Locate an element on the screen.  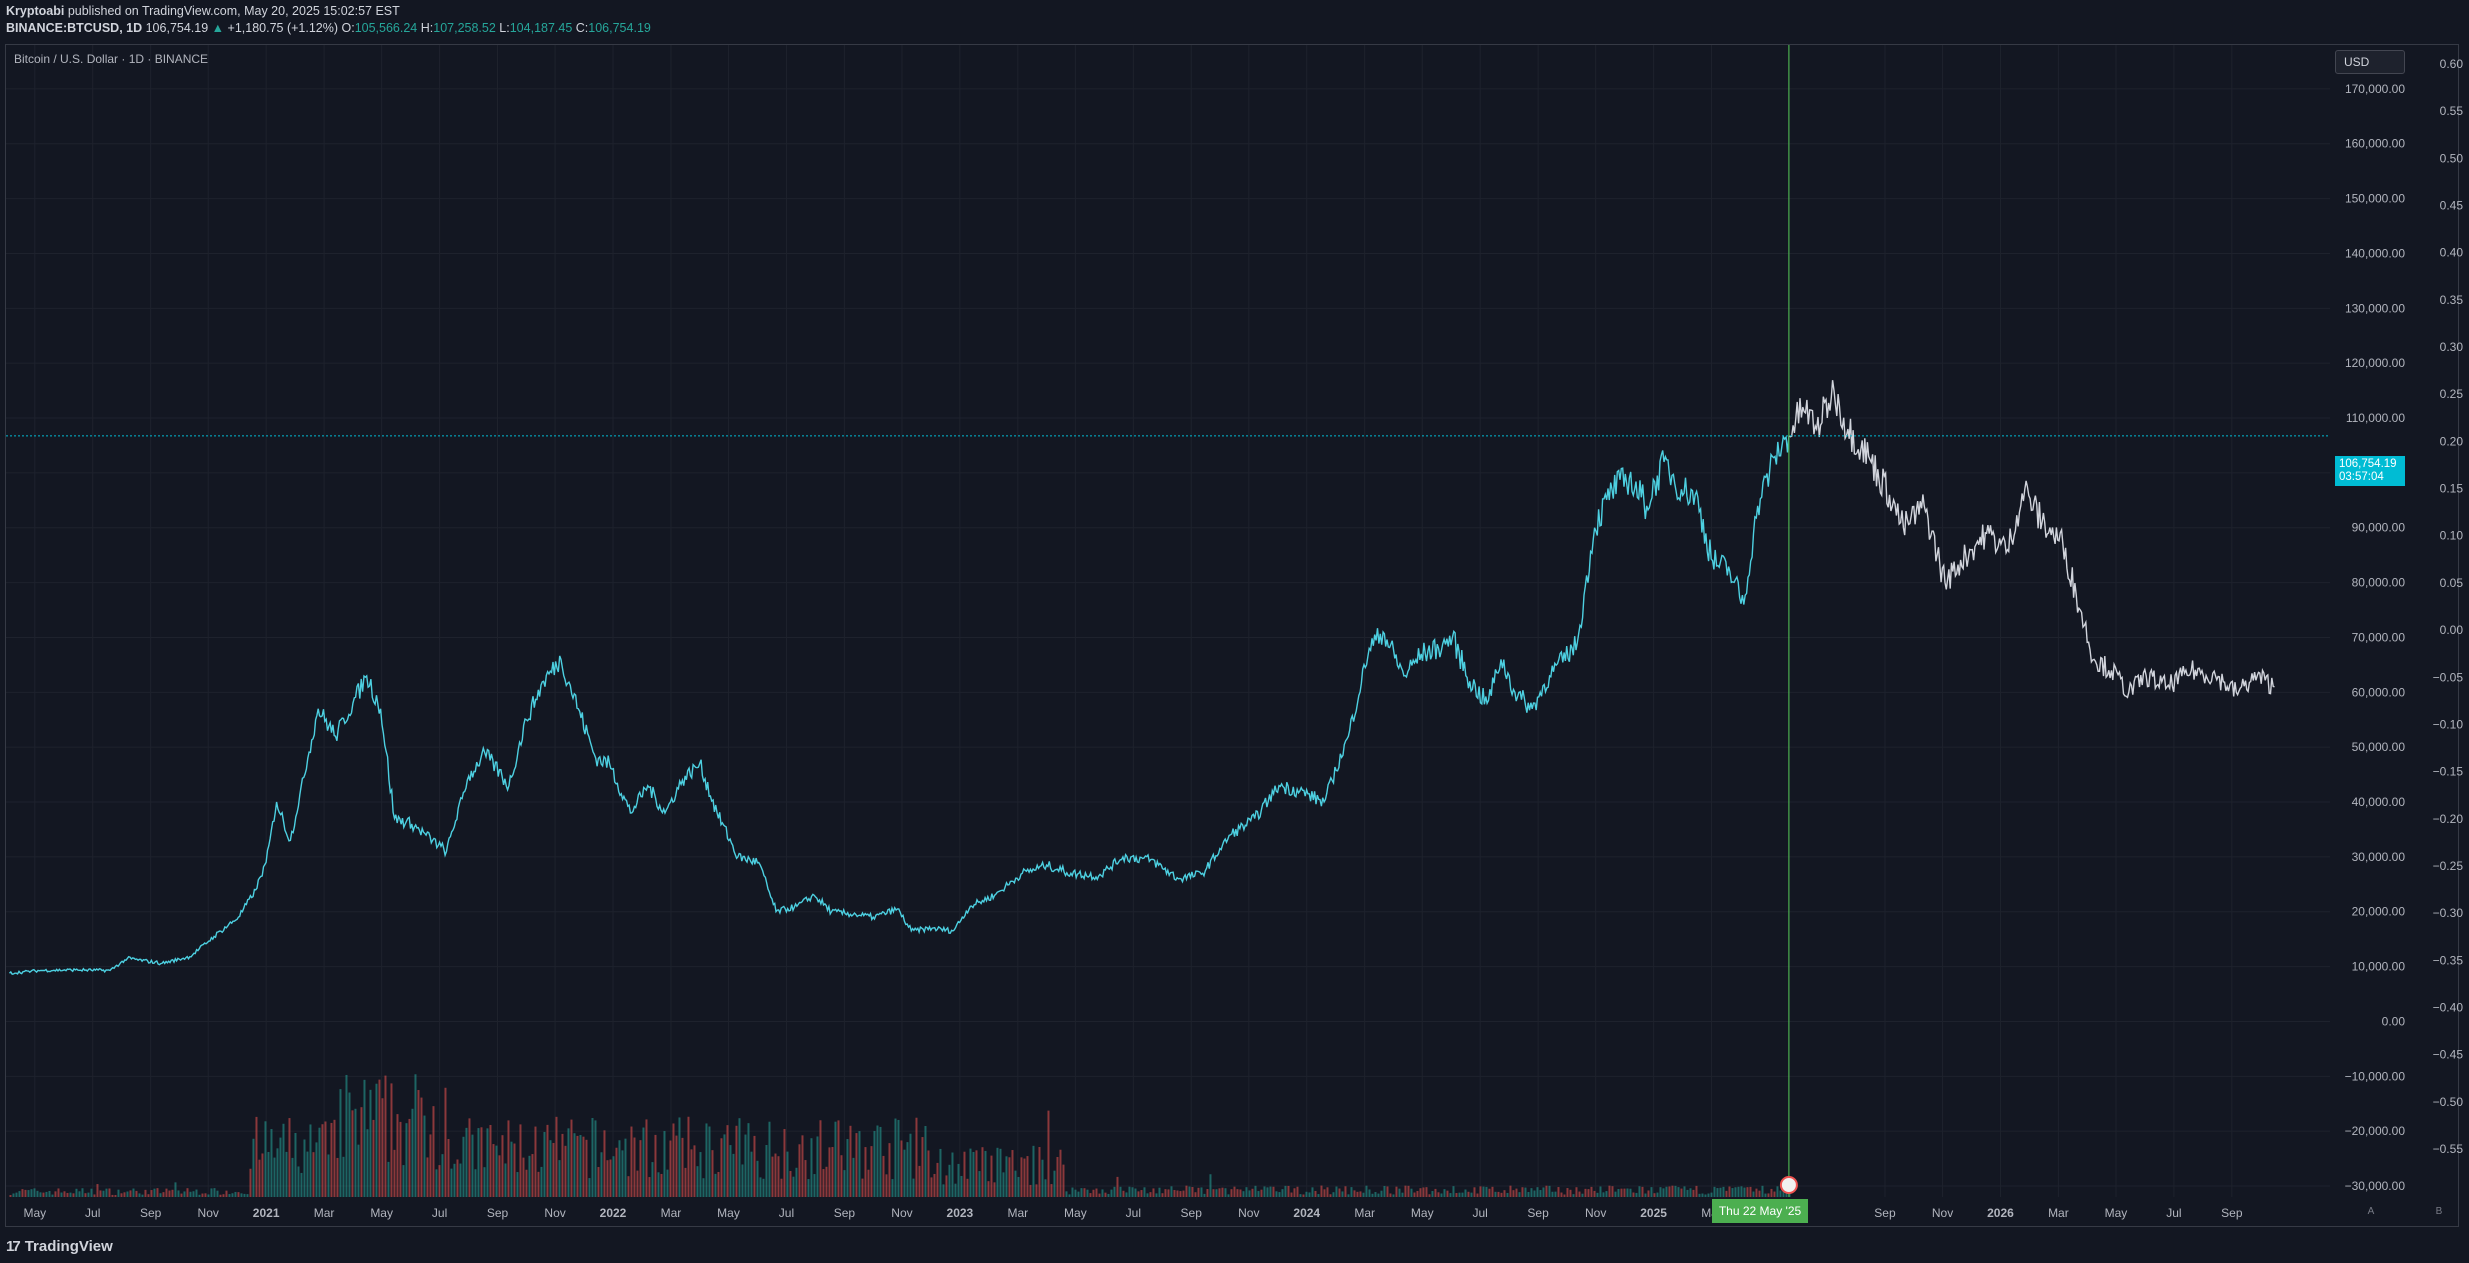
time-axis-label: 2022 is located at coordinates (613, 1213).